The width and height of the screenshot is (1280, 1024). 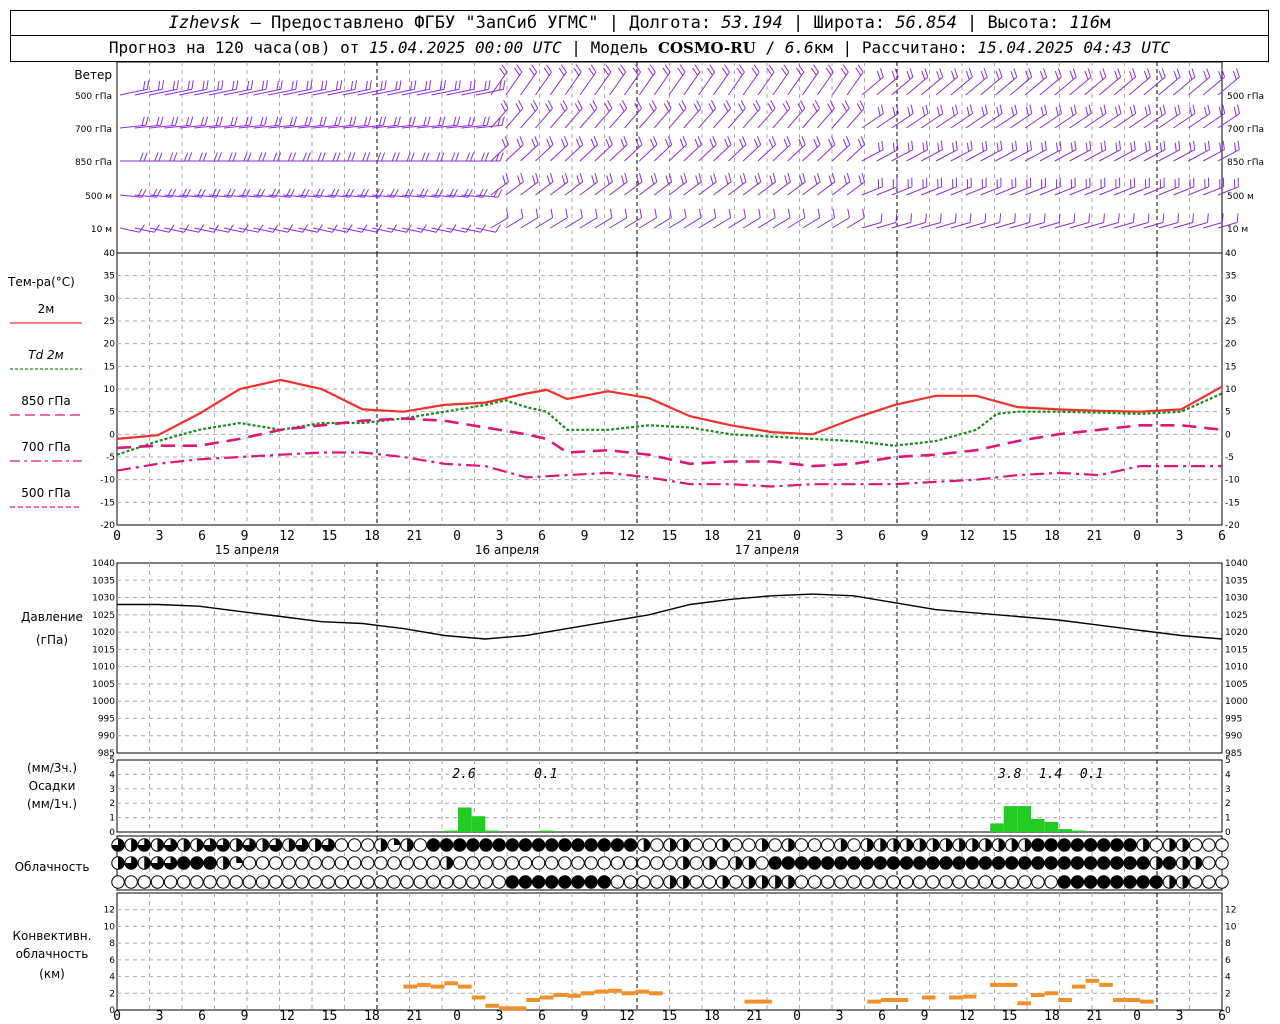 I want to click on temp-xtick: 6, so click(x=542, y=536).